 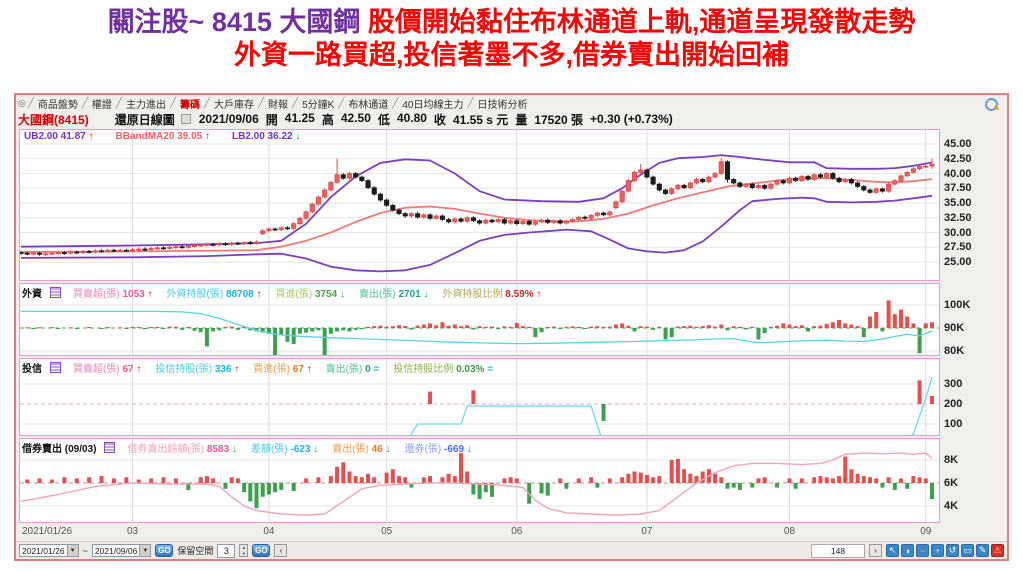 I want to click on field-label: 投信持股比例, so click(x=425, y=369).